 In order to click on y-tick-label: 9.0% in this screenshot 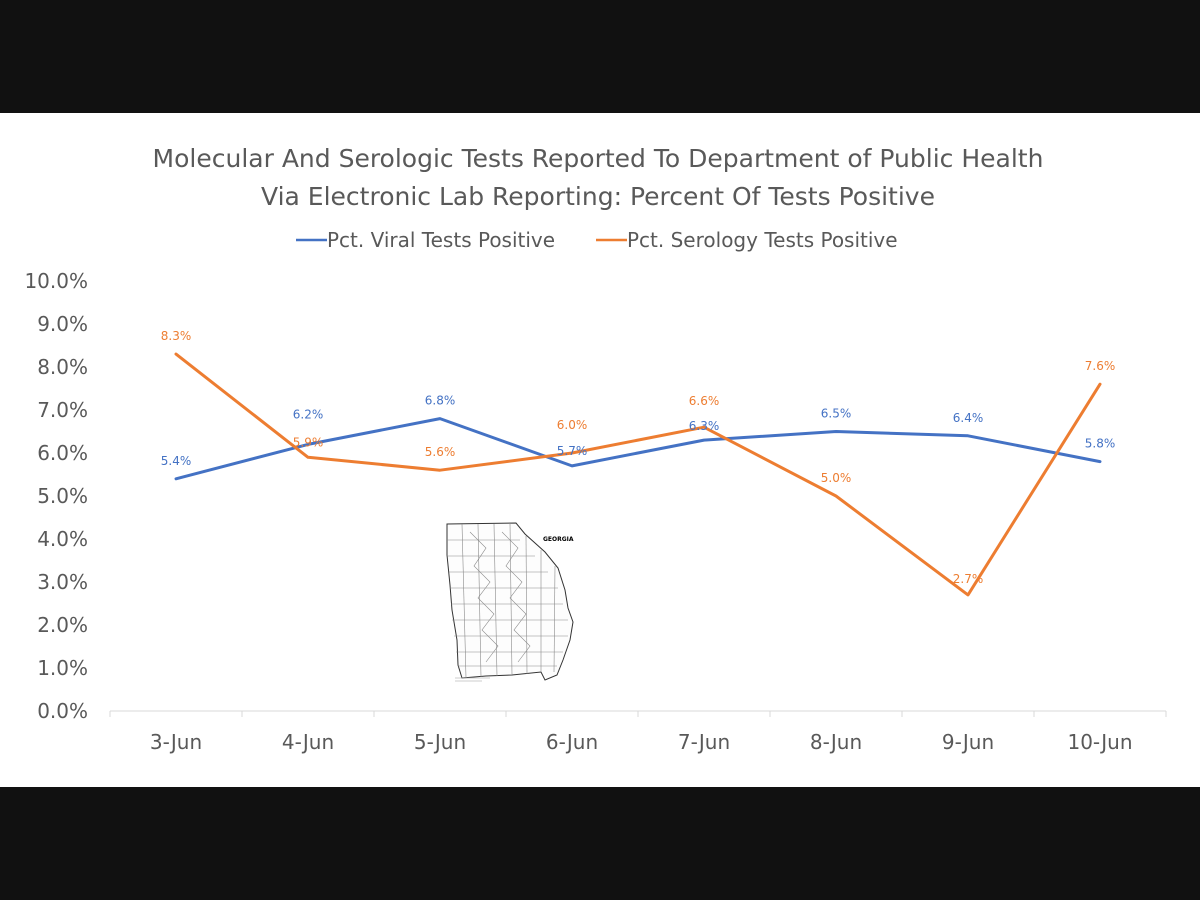, I will do `click(62, 324)`.